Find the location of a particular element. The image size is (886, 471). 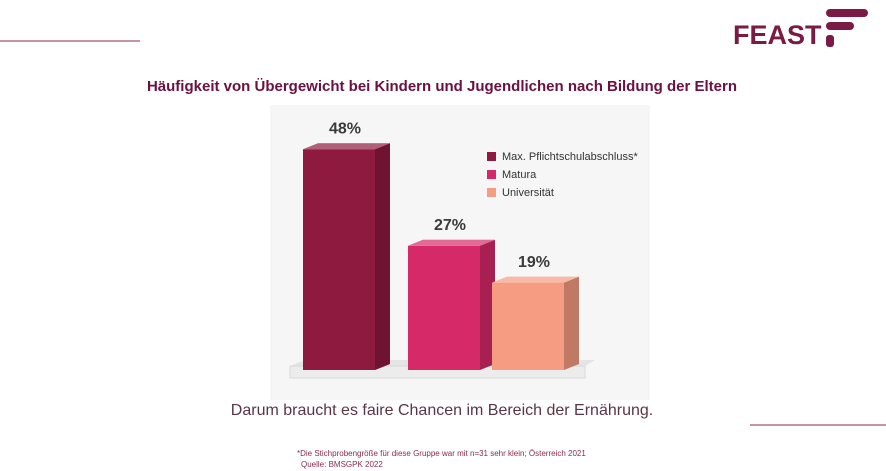

legend-label: Max. Pflichtschulabschluss* is located at coordinates (570, 157).